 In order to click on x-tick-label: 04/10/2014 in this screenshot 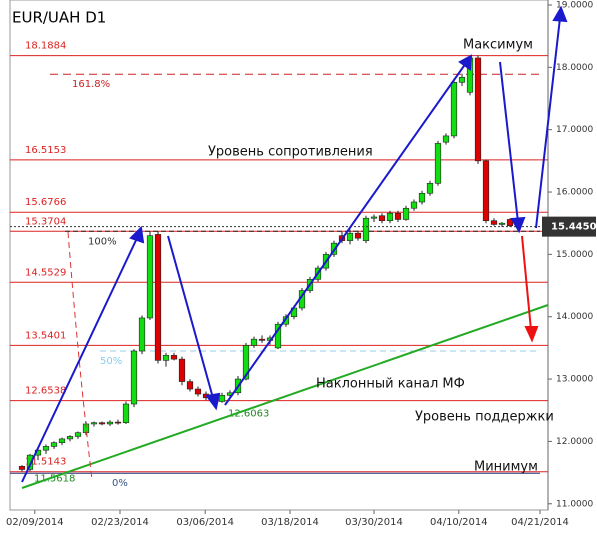, I will do `click(459, 522)`.